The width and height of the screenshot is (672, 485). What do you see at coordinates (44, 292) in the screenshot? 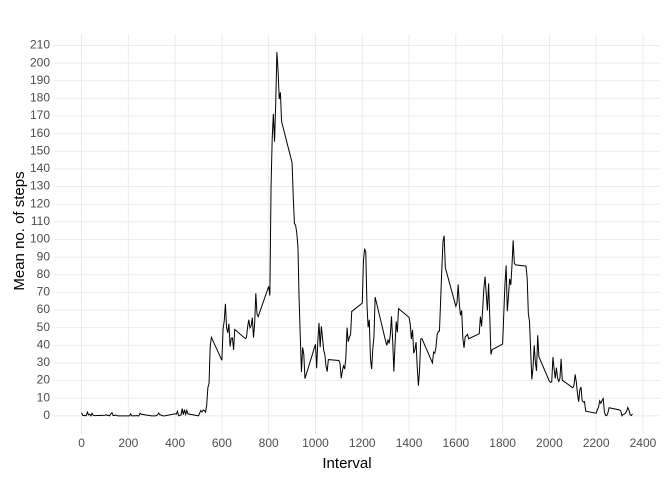
I see `y-tick-label: 70` at bounding box center [44, 292].